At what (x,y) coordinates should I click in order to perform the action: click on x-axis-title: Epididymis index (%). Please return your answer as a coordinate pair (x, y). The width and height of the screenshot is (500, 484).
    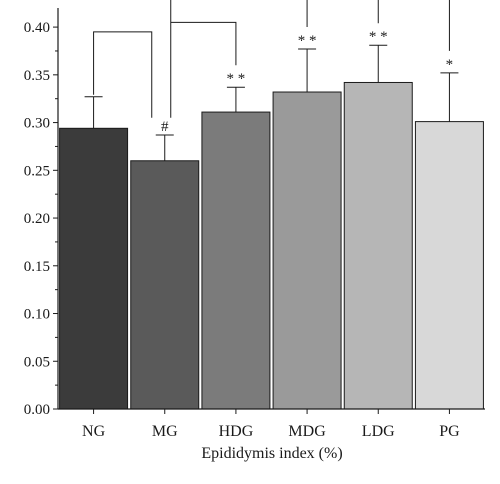
    Looking at the image, I should click on (271, 453).